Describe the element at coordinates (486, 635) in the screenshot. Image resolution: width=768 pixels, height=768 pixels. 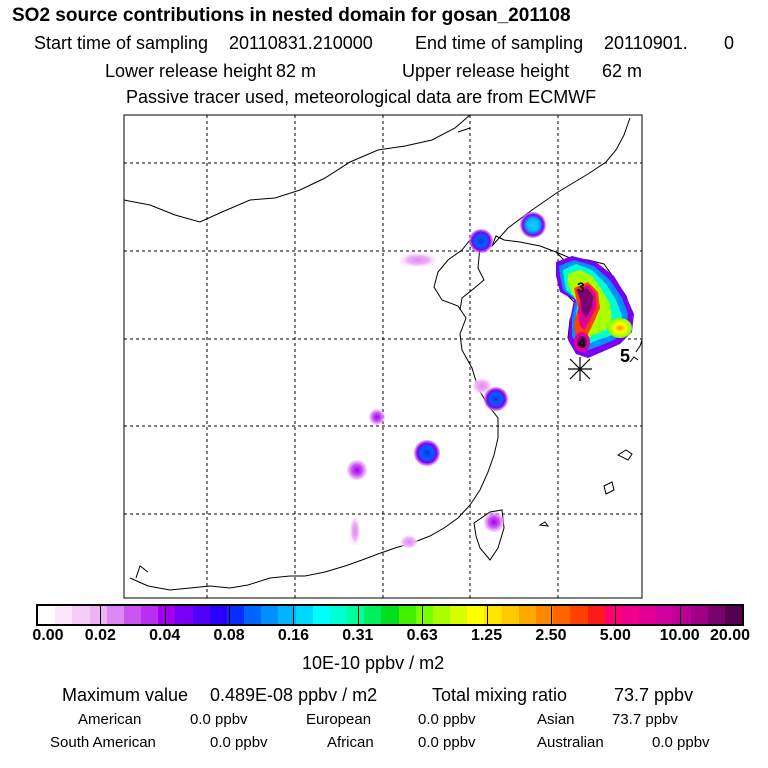
I see `colorbar-tick-label: 1.25` at that location.